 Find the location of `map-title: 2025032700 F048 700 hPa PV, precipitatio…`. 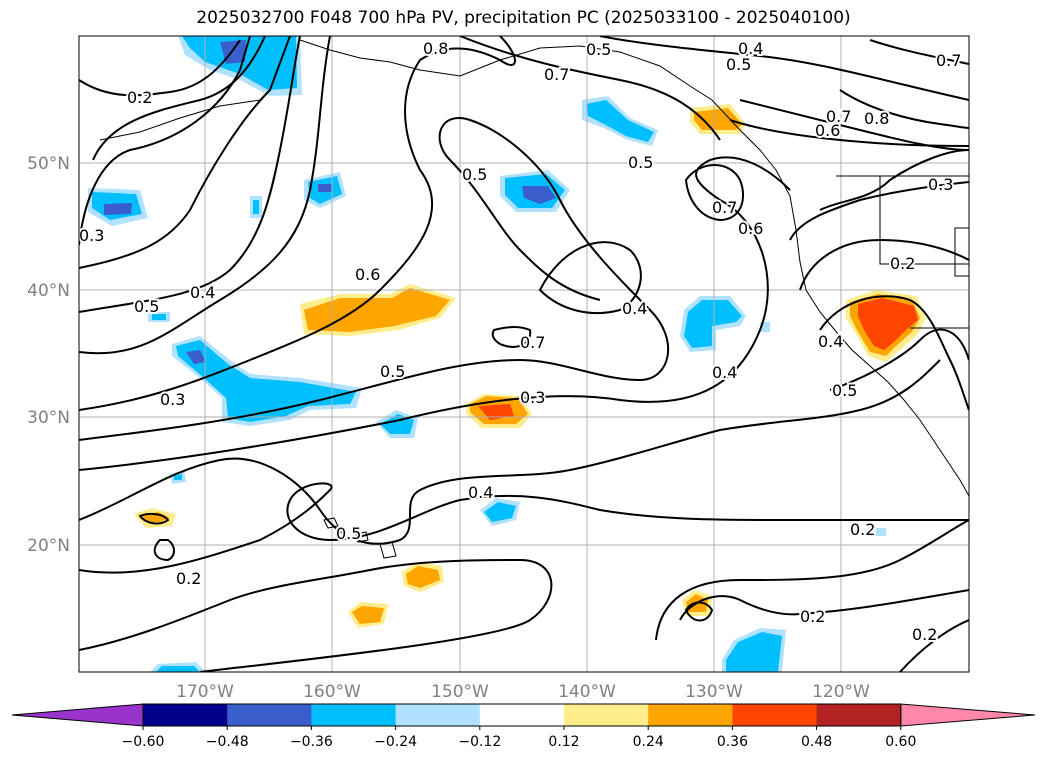

map-title: 2025032700 F048 700 hPa PV, precipitatio… is located at coordinates (523, 18).